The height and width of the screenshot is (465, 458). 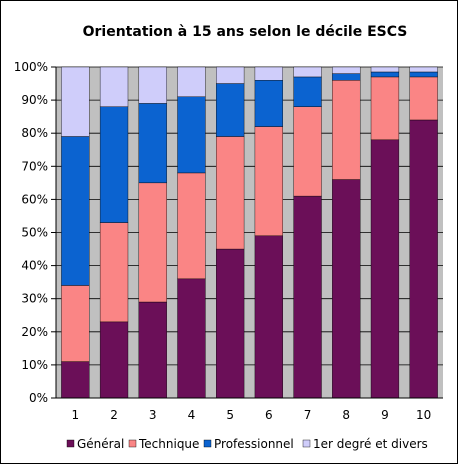 What do you see at coordinates (114, 415) in the screenshot?
I see `x-tick-label: 2` at bounding box center [114, 415].